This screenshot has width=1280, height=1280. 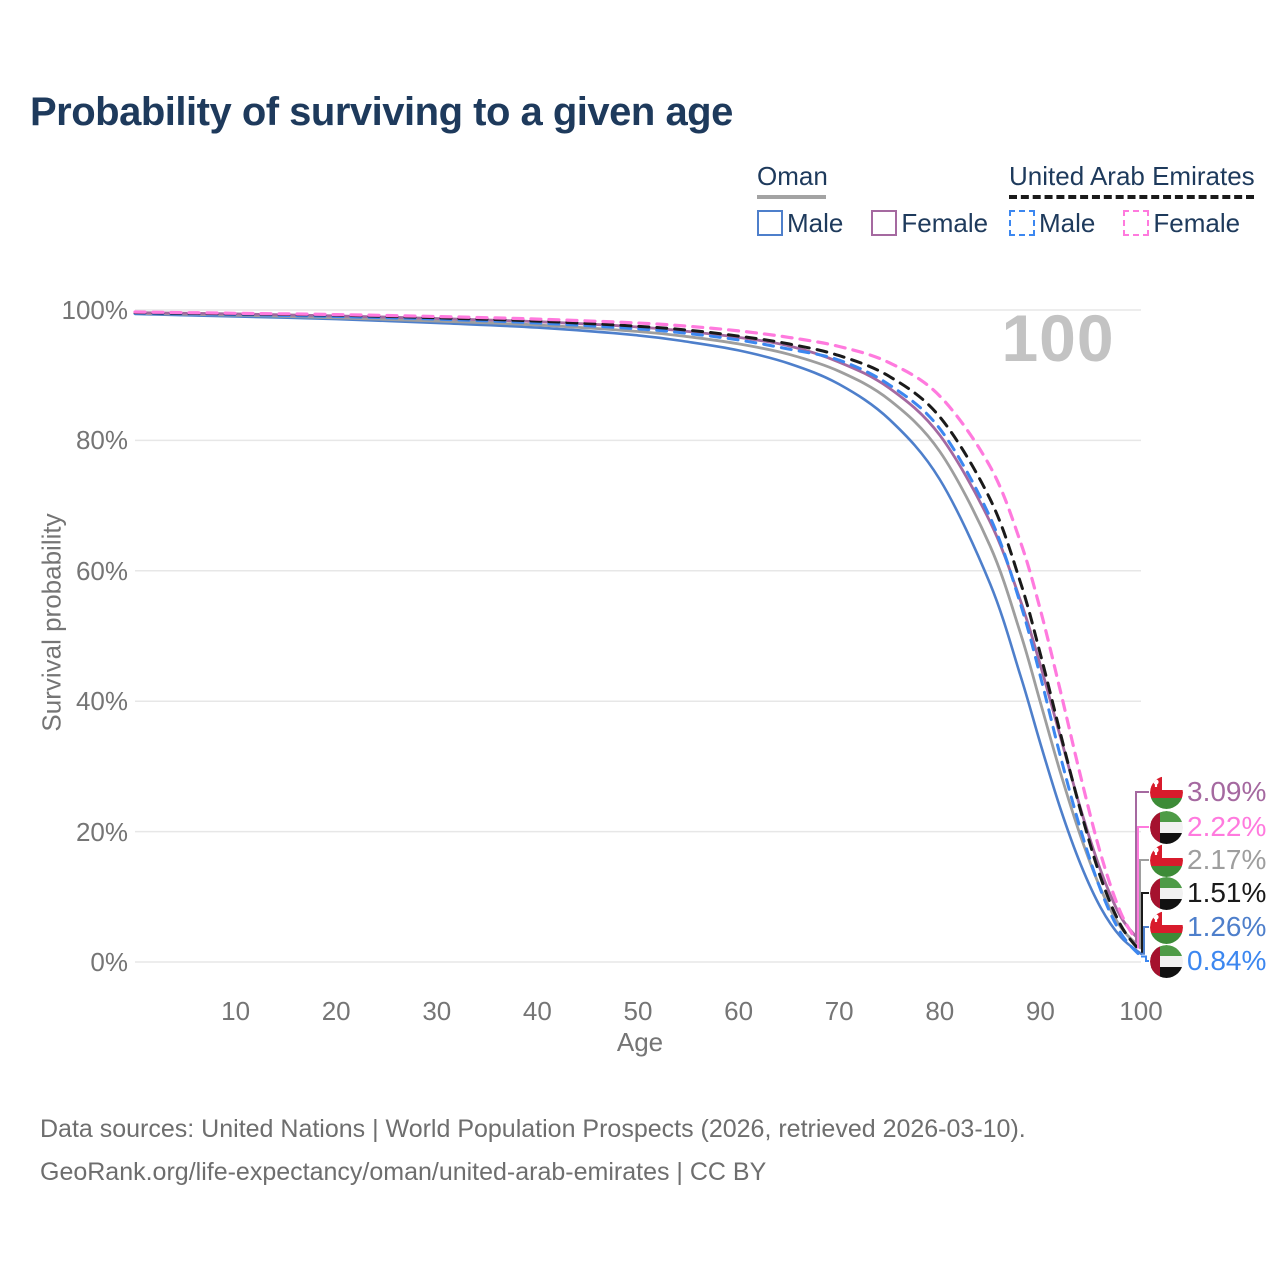 I want to click on y-tick-label: 80%, so click(x=101, y=440).